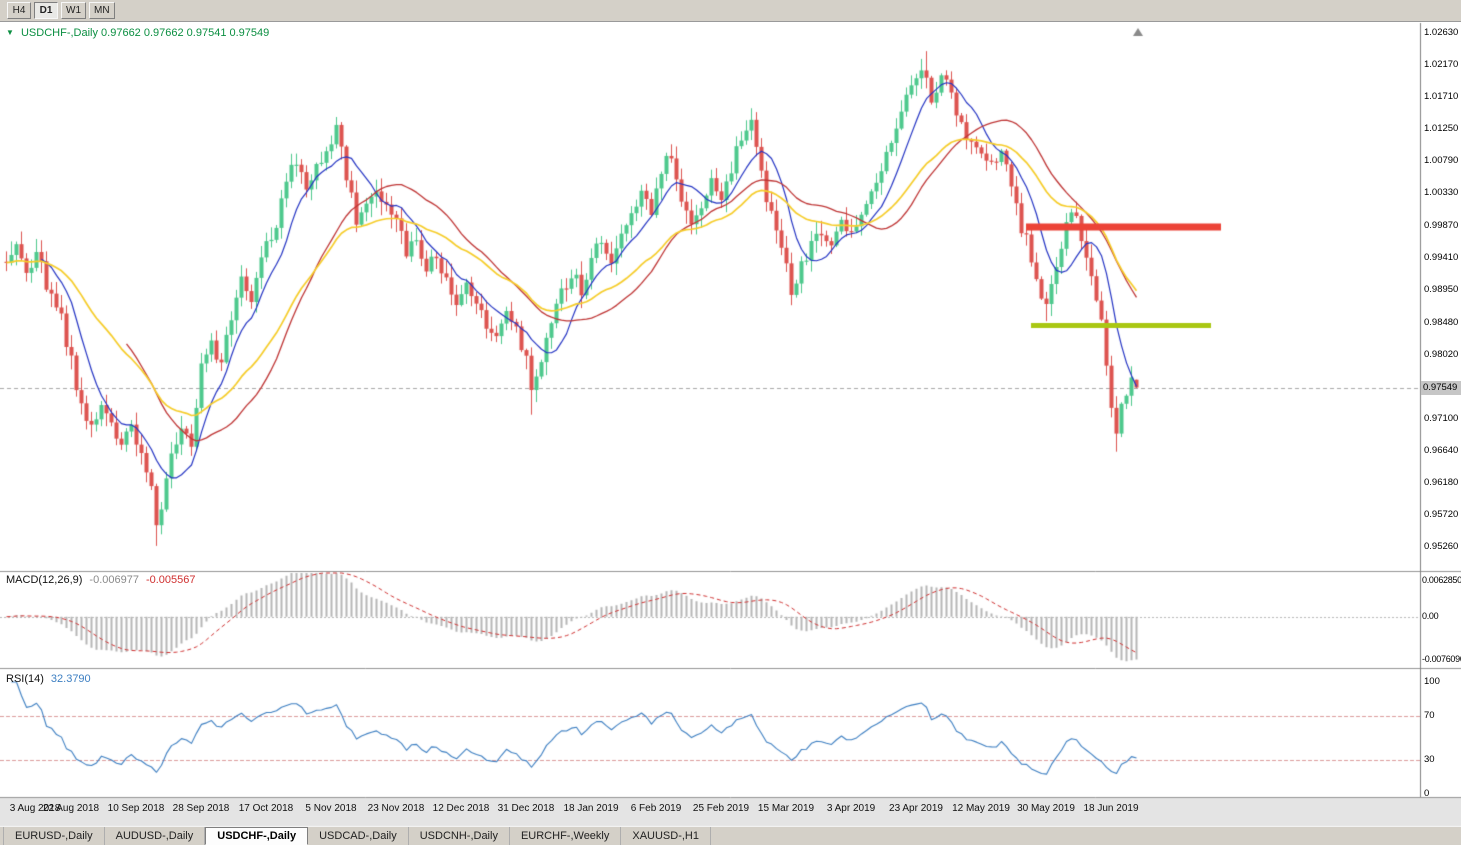 This screenshot has height=845, width=1461. I want to click on timeframe-button-w1: W1, so click(73, 10).